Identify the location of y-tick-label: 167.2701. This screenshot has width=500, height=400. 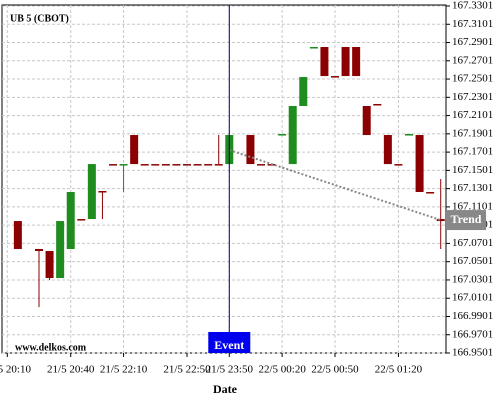
(472, 60).